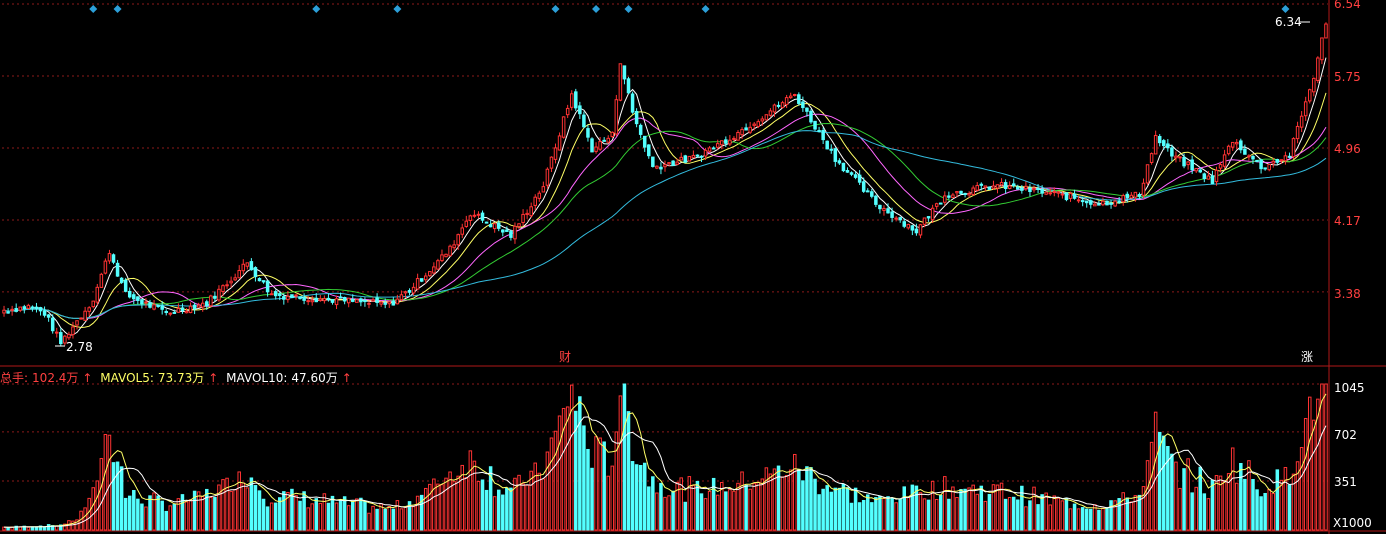  I want to click on volume-unit-label: X1000, so click(1352, 523).